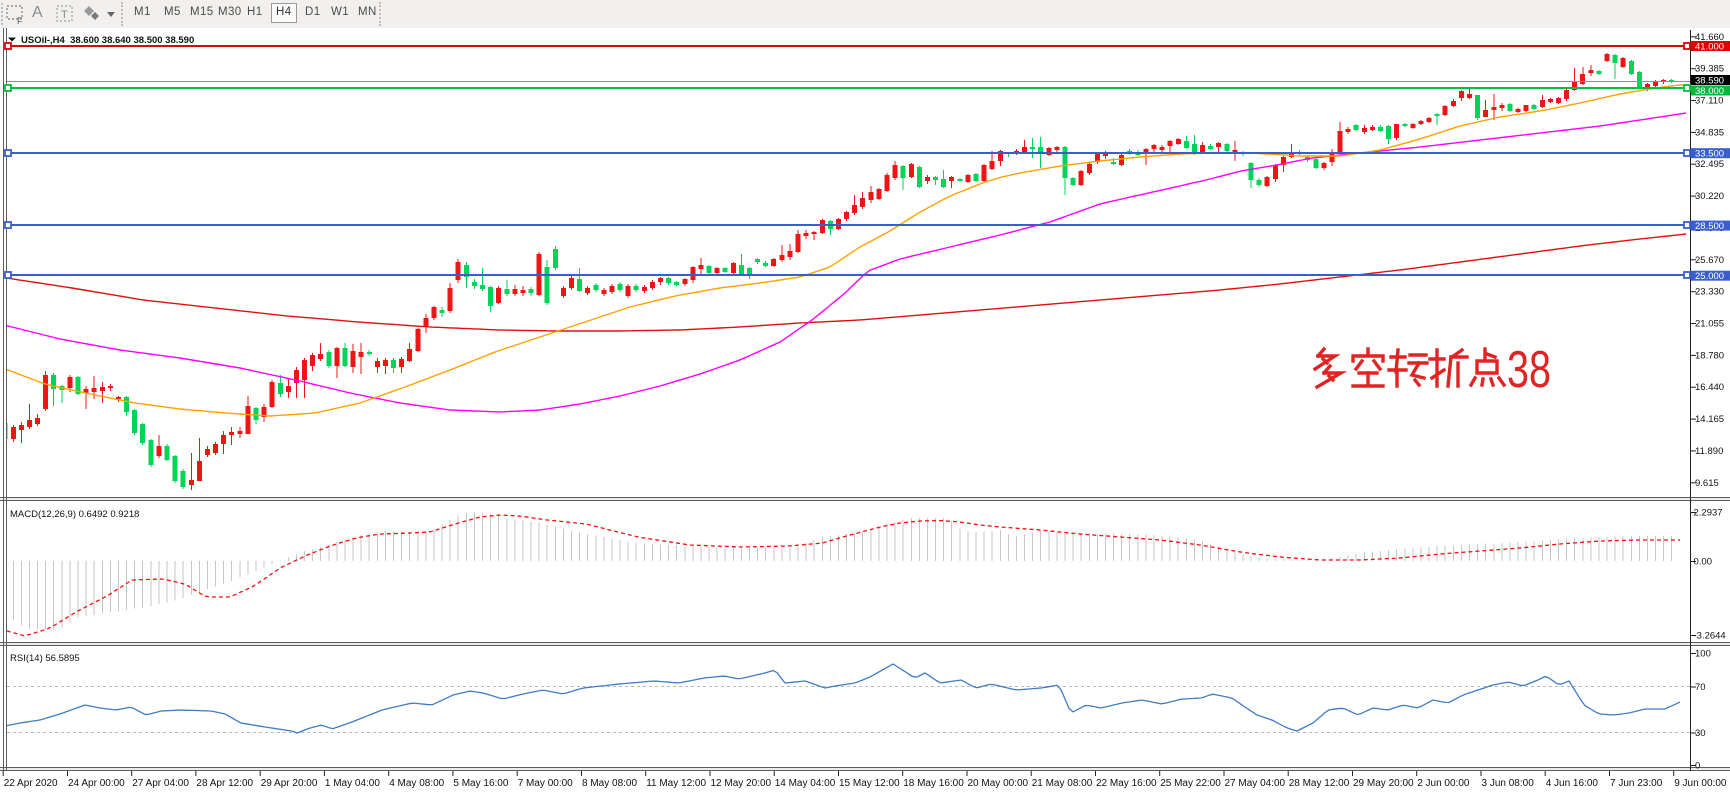  I want to click on svg-text: 21.055, so click(1709, 324).